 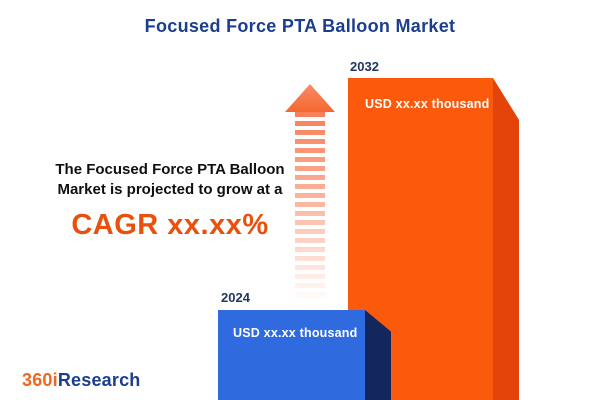 I want to click on bar-2024: USD xx.xx thousand, so click(x=291, y=355).